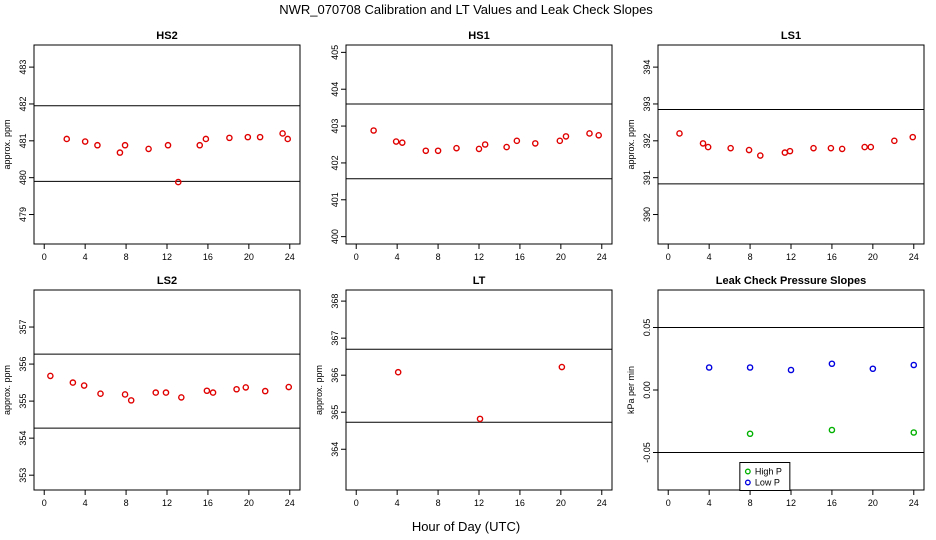 This screenshot has height=540, width=936. What do you see at coordinates (335, 199) in the screenshot?
I see `panel-hs1-ytick-label: 401` at bounding box center [335, 199].